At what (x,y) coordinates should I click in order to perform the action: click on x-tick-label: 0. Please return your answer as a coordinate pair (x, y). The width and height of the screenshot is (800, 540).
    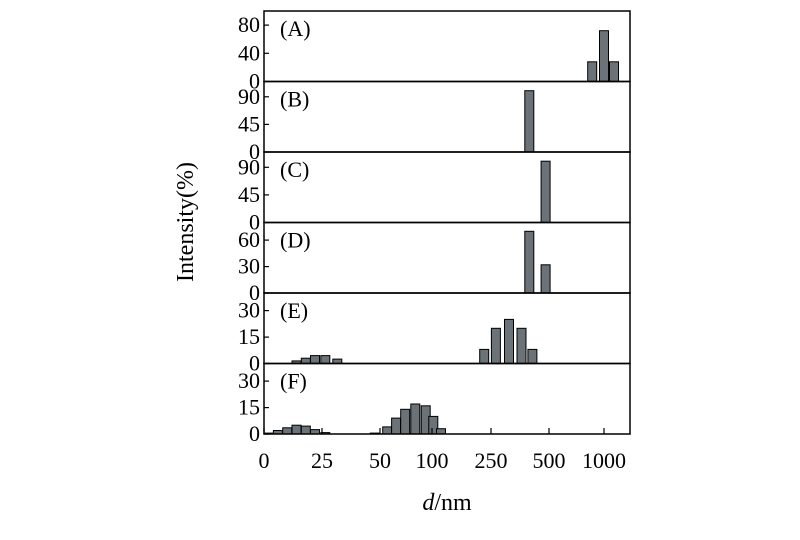
    Looking at the image, I should click on (264, 460).